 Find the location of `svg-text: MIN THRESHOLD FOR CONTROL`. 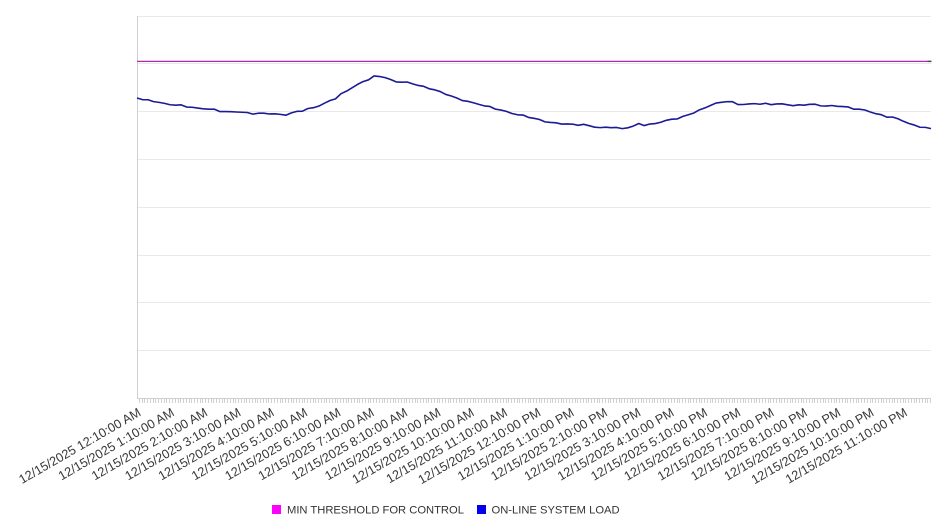

svg-text: MIN THRESHOLD FOR CONTROL is located at coordinates (375, 511).